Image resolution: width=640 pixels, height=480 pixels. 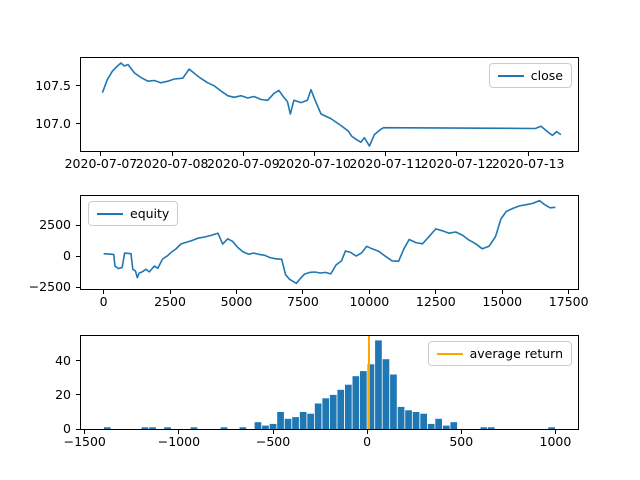 What do you see at coordinates (273, 441) in the screenshot?
I see `x-tick-label: −500` at bounding box center [273, 441].